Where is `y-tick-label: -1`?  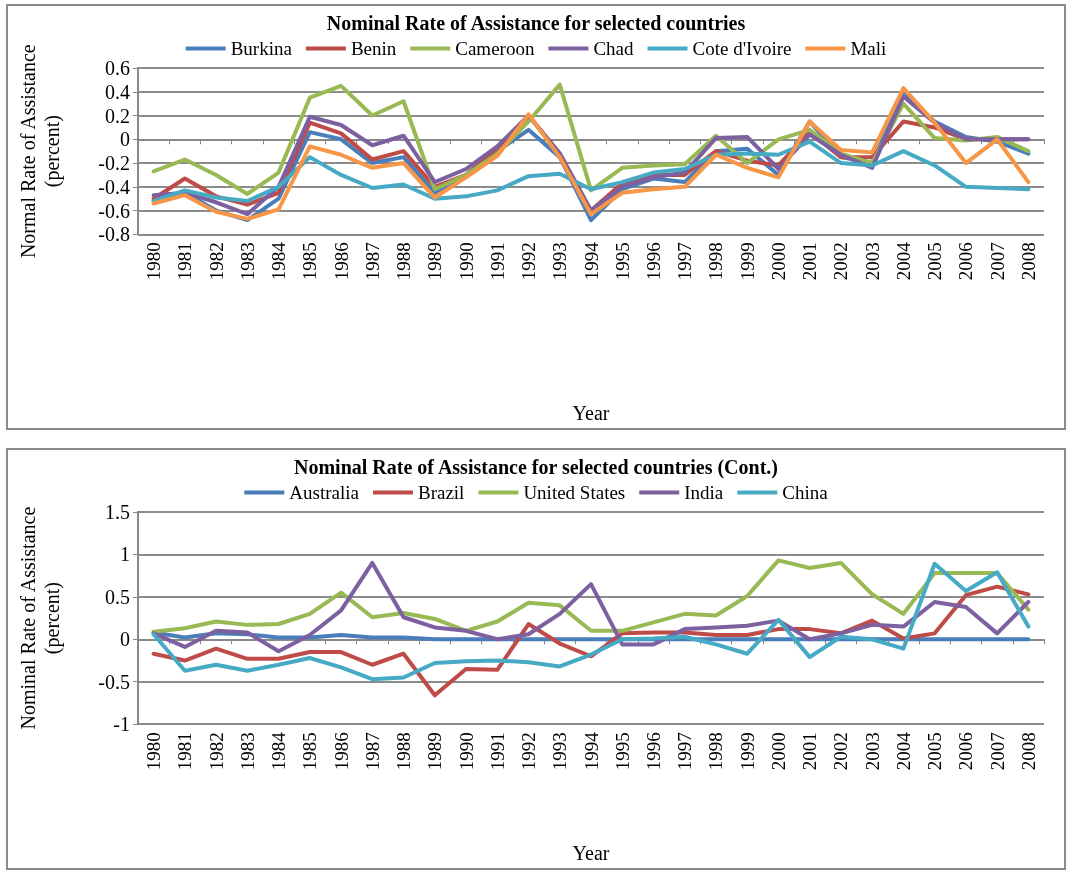 y-tick-label: -1 is located at coordinates (121, 724).